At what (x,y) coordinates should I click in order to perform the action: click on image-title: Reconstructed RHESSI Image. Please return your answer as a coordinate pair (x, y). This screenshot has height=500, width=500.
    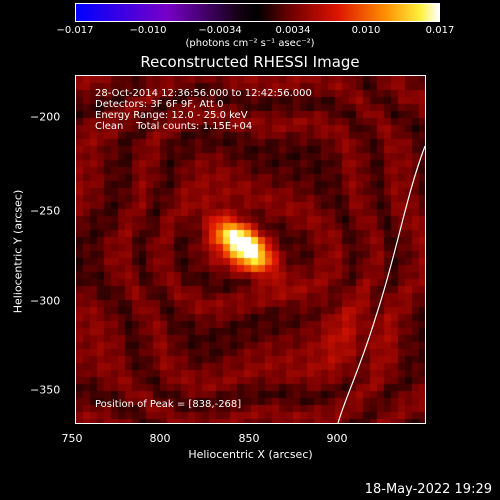
    Looking at the image, I should click on (250, 62).